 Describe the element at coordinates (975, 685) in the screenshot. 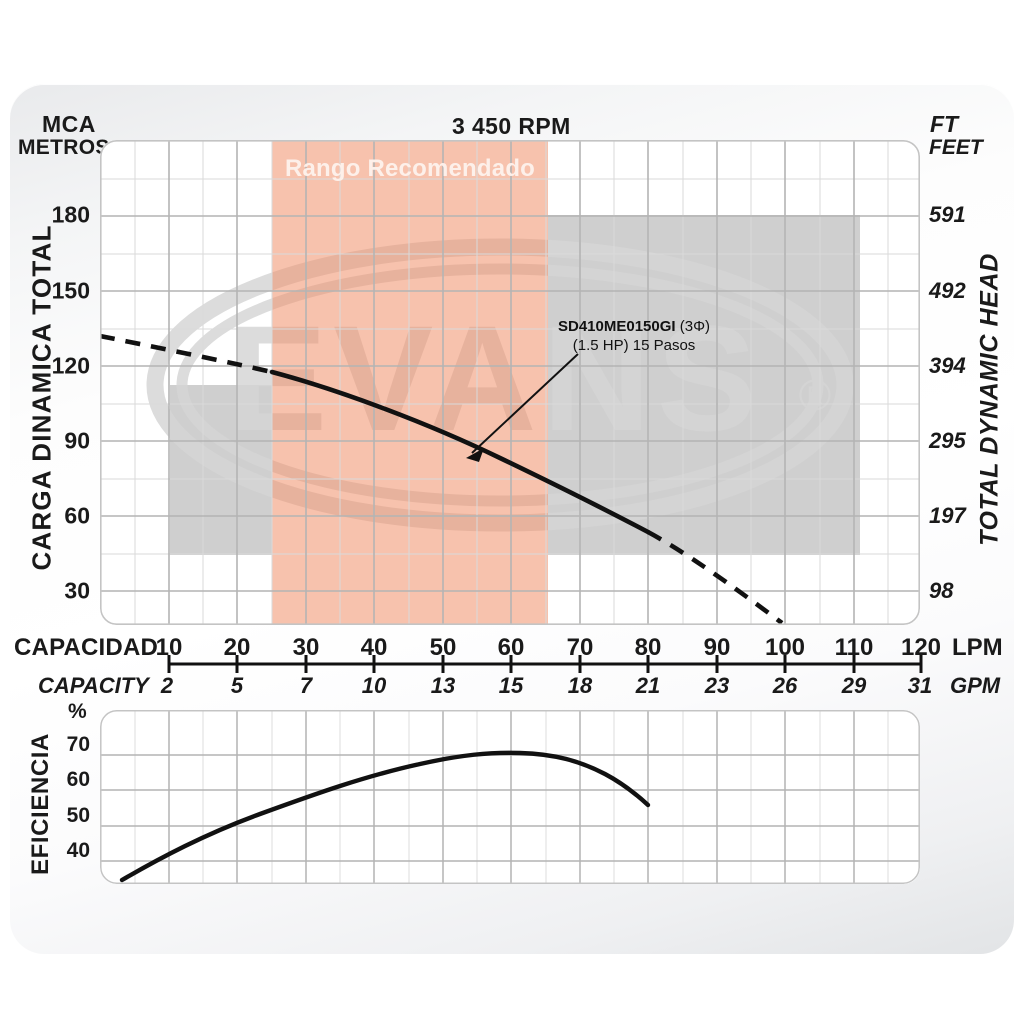

I see `axis-unit-gpm: GPM` at that location.